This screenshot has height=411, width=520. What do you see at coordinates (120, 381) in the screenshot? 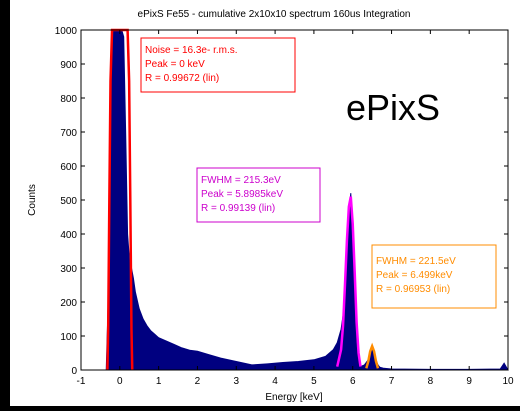
I see `x-tick-label: 0` at bounding box center [120, 381].